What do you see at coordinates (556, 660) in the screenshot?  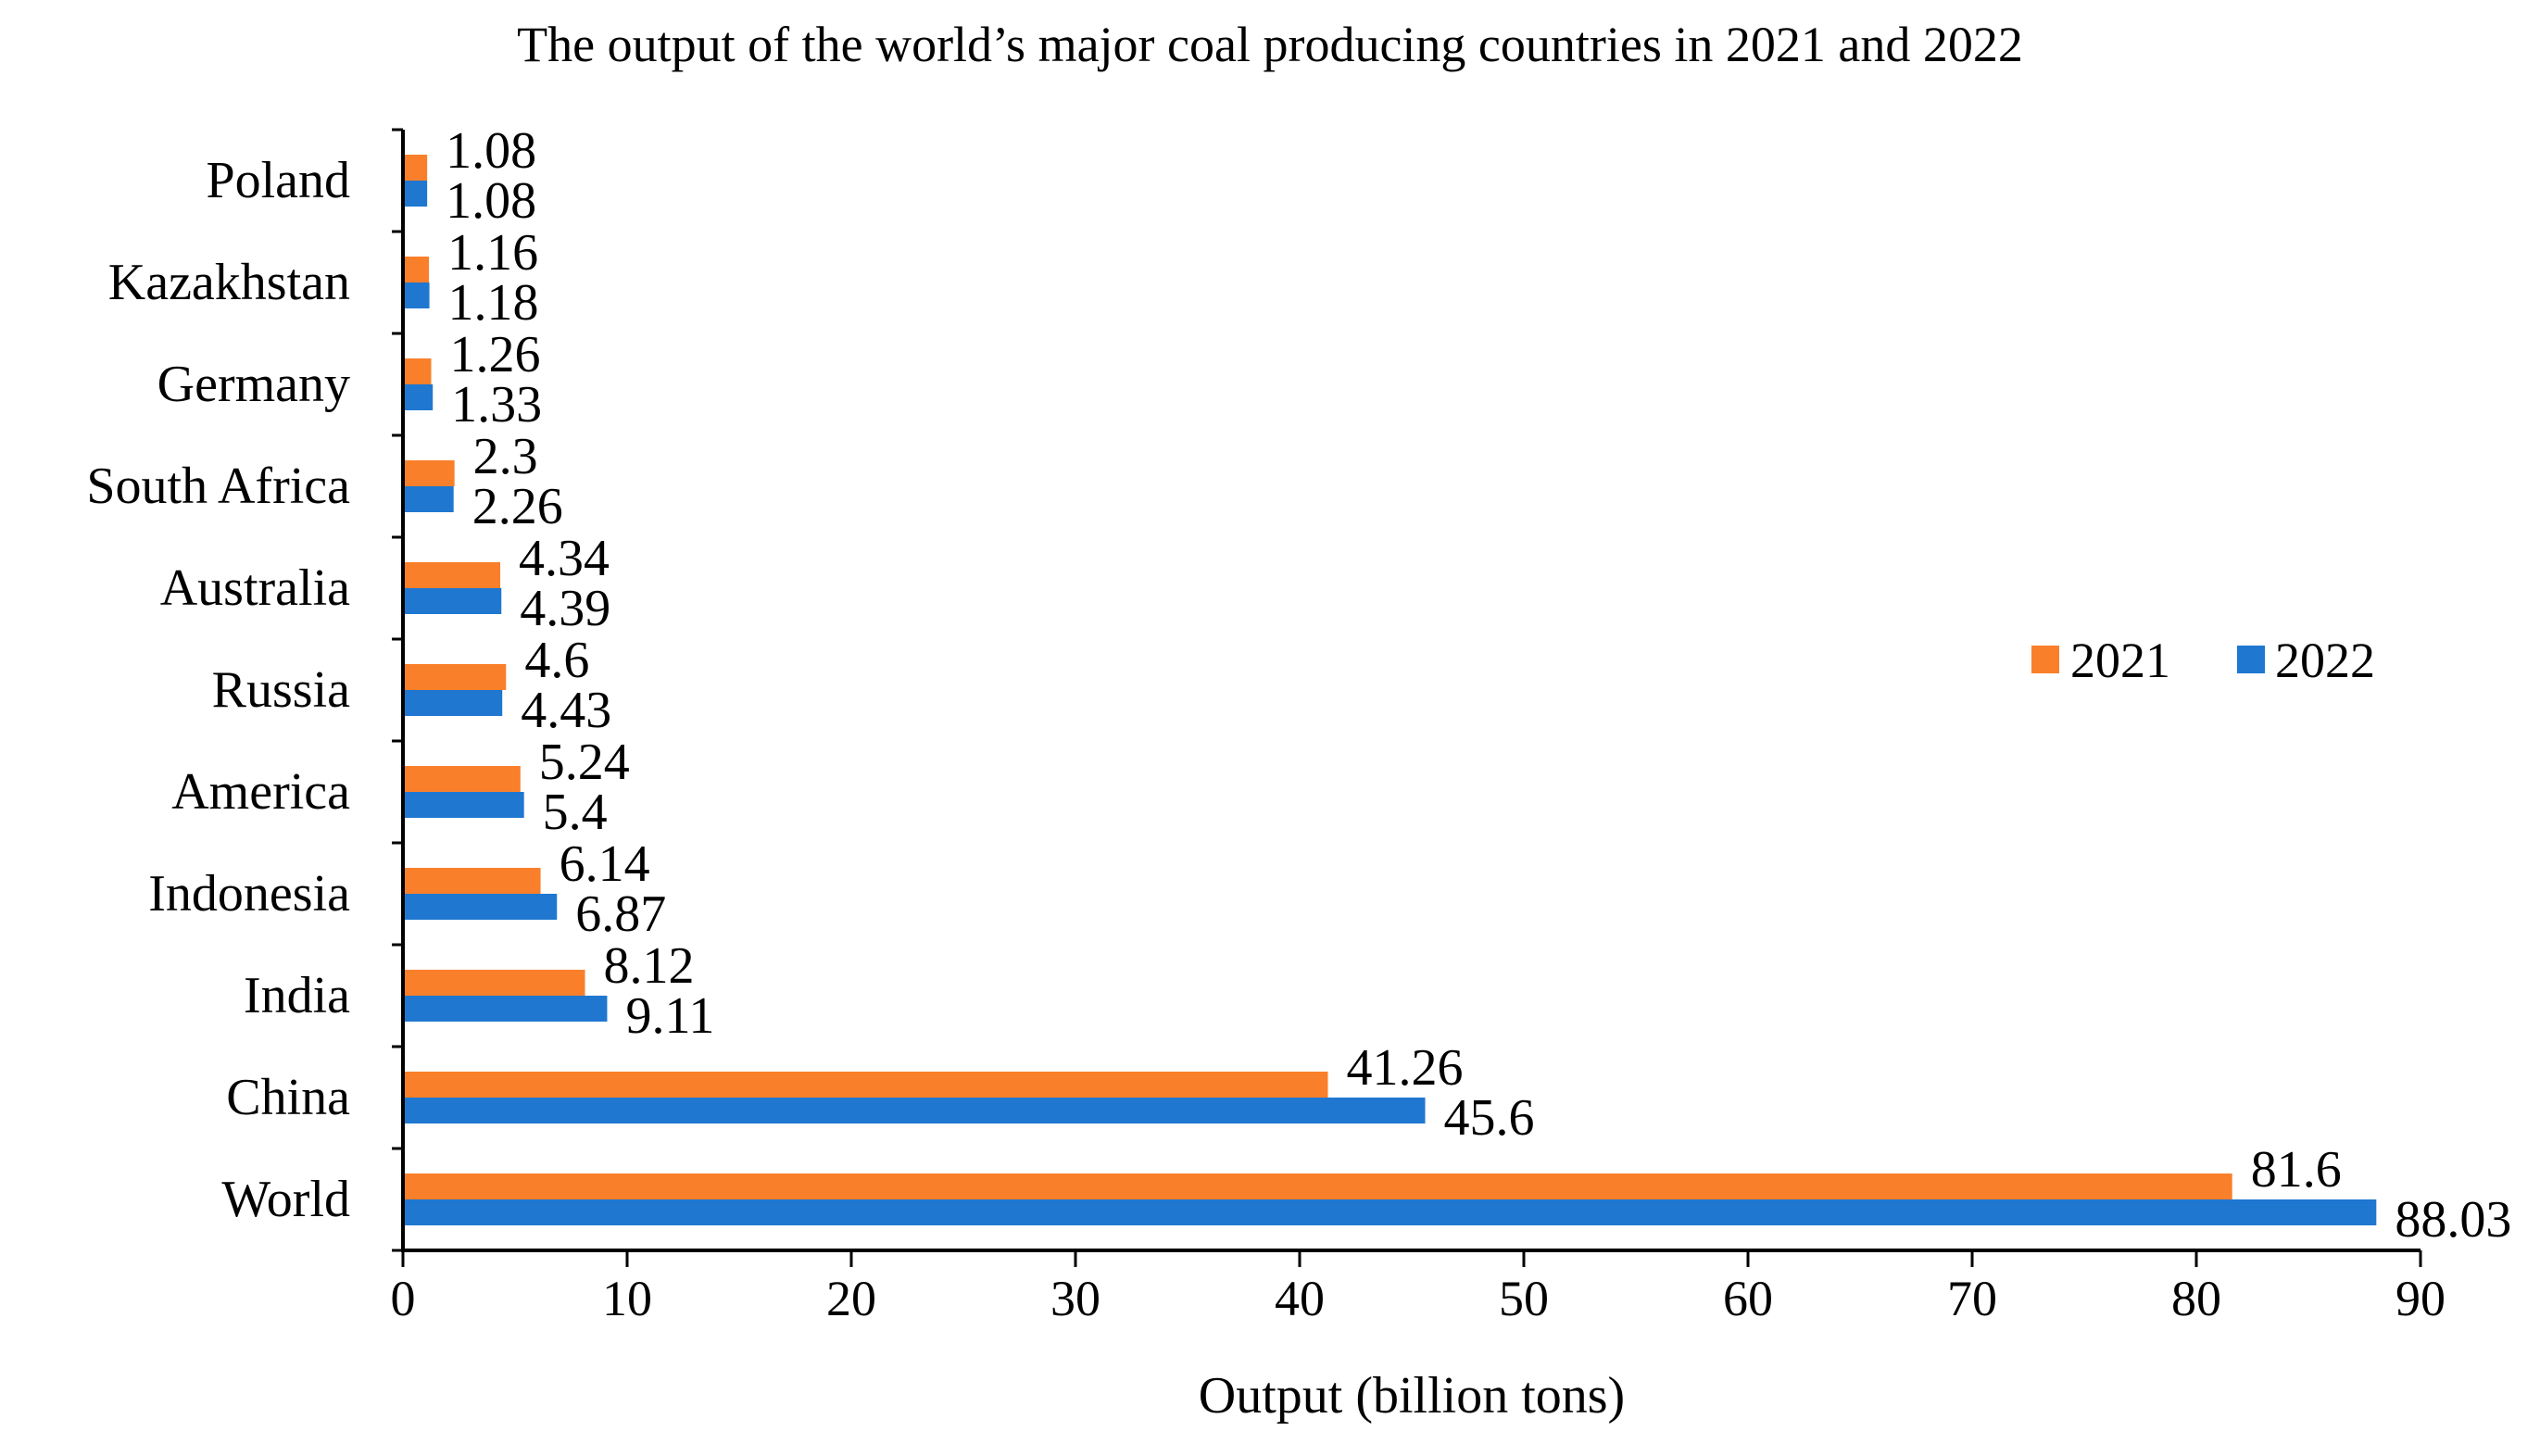 I see `data-label-russia-2021: 4.6` at bounding box center [556, 660].